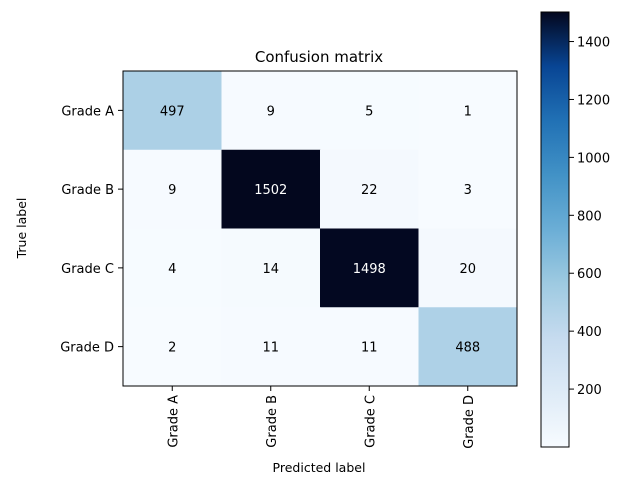  Describe the element at coordinates (589, 390) in the screenshot. I see `colorbar-tick-label: 200` at that location.